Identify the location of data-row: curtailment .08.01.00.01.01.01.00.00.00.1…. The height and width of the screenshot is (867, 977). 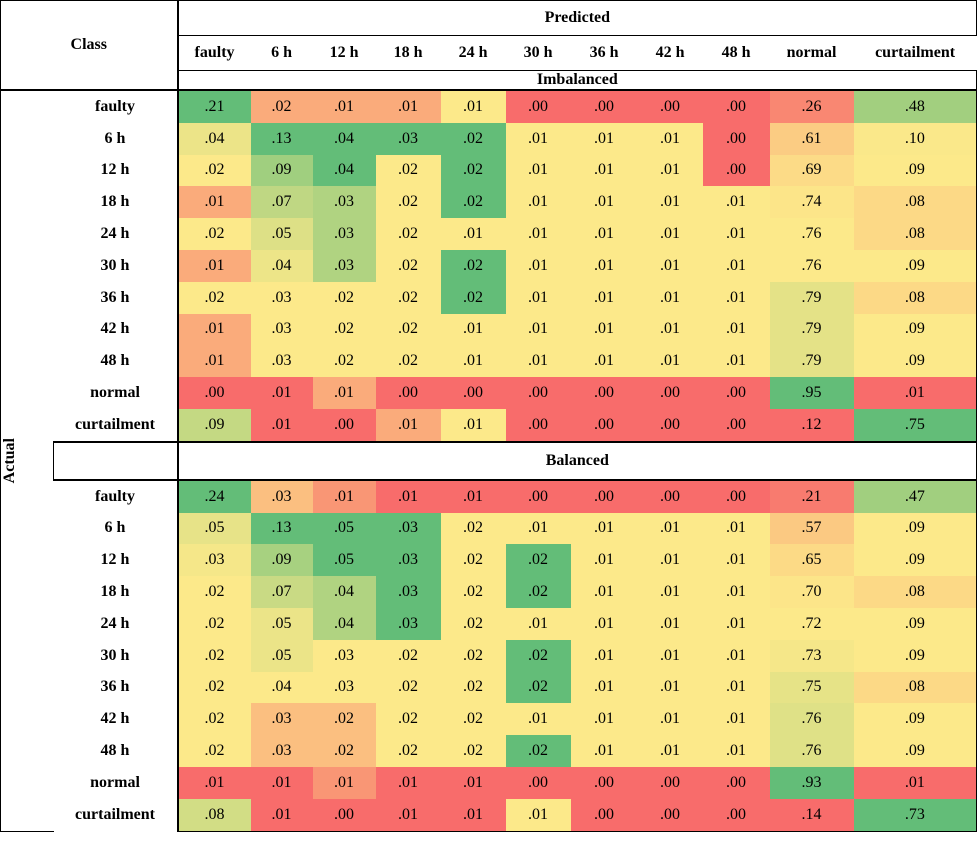
(489, 815).